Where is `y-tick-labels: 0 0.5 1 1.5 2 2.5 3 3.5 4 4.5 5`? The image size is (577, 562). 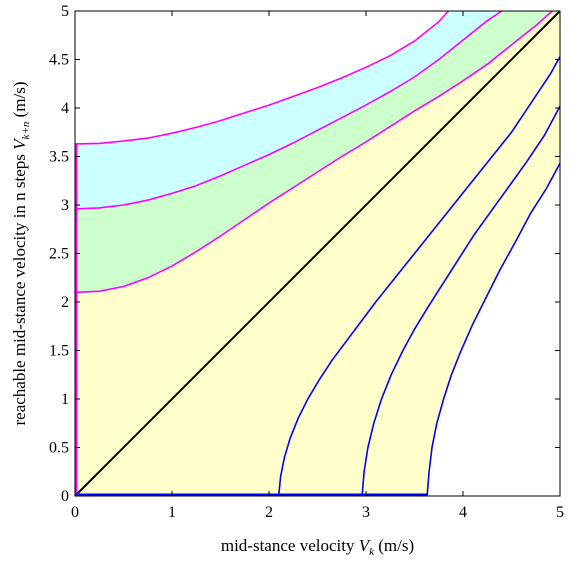
y-tick-labels: 0 0.5 1 1.5 2 2.5 3 3.5 4 4.5 5 is located at coordinates (59, 254).